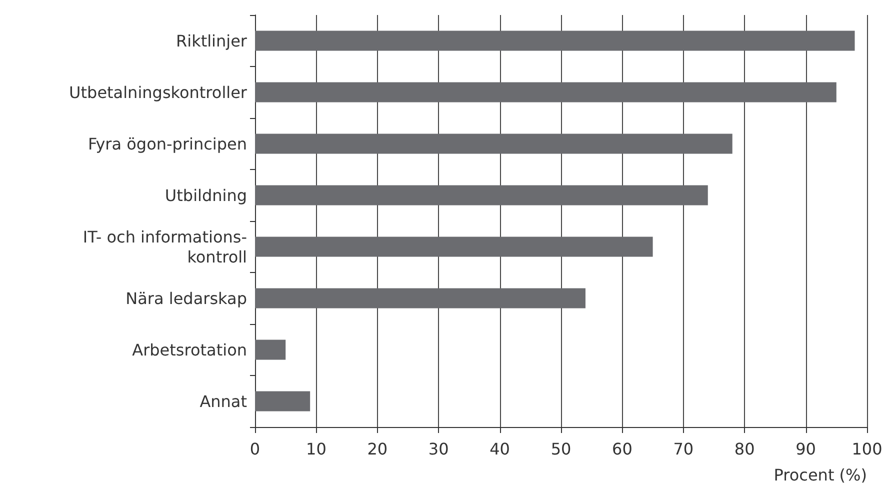 This screenshot has width=889, height=491. What do you see at coordinates (316, 449) in the screenshot?
I see `x-tick-label: 10` at bounding box center [316, 449].